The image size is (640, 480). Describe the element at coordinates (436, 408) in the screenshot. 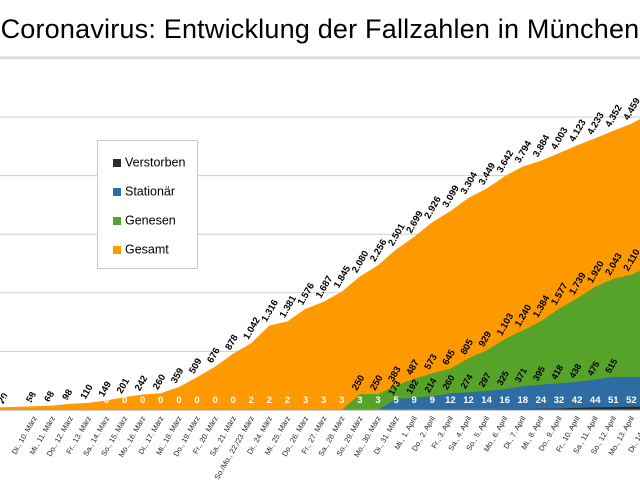

I see `series-area-verstorben` at that location.